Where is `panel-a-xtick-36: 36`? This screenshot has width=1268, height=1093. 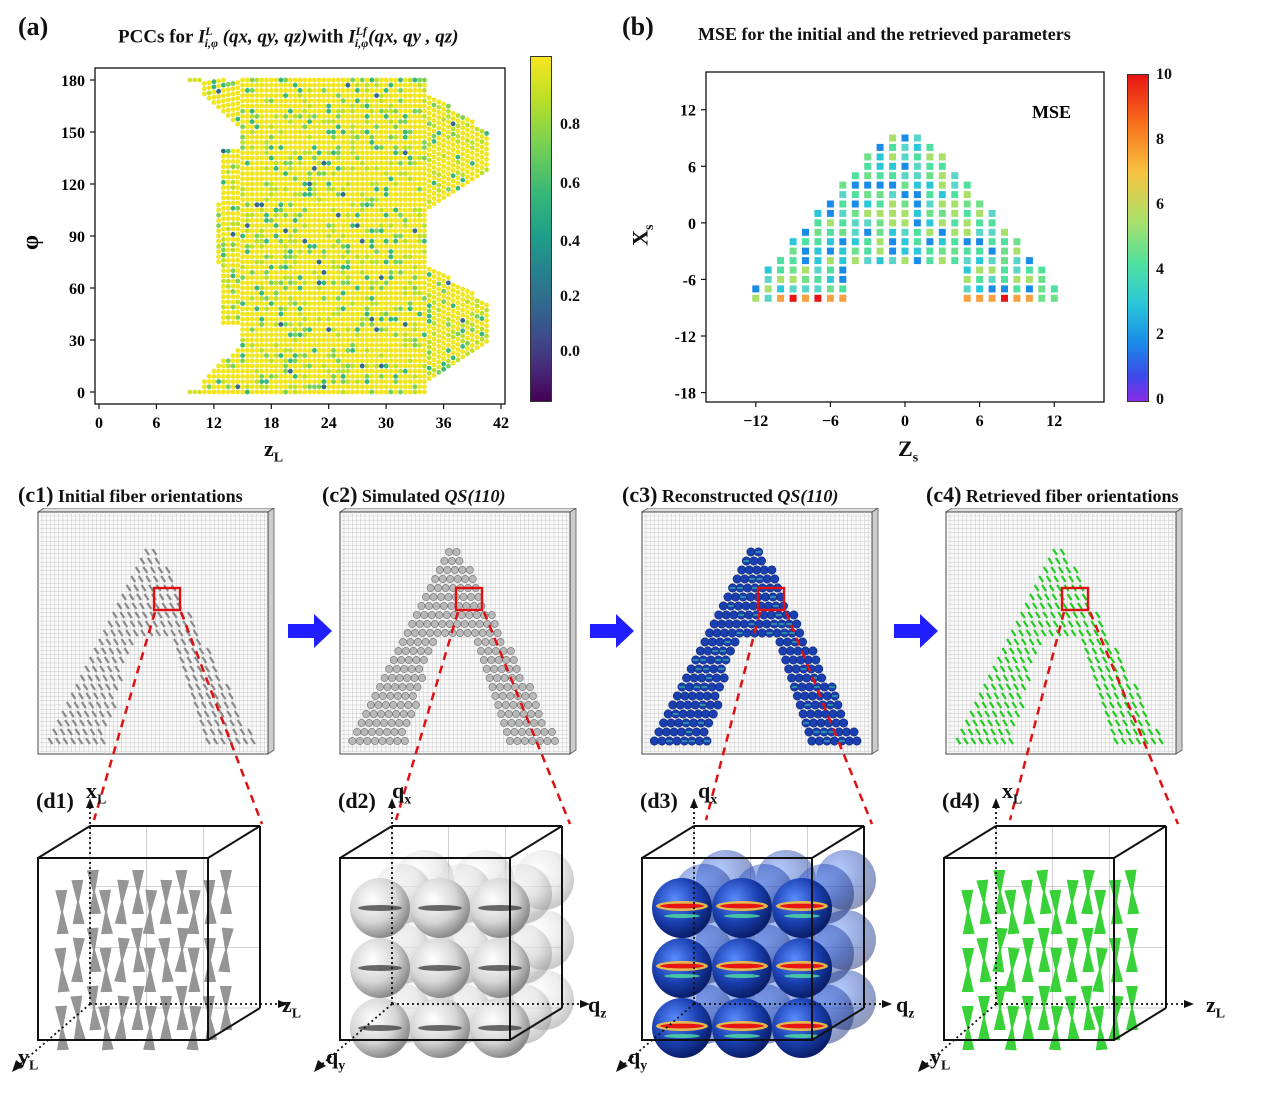
panel-a-xtick-36: 36 is located at coordinates (444, 423).